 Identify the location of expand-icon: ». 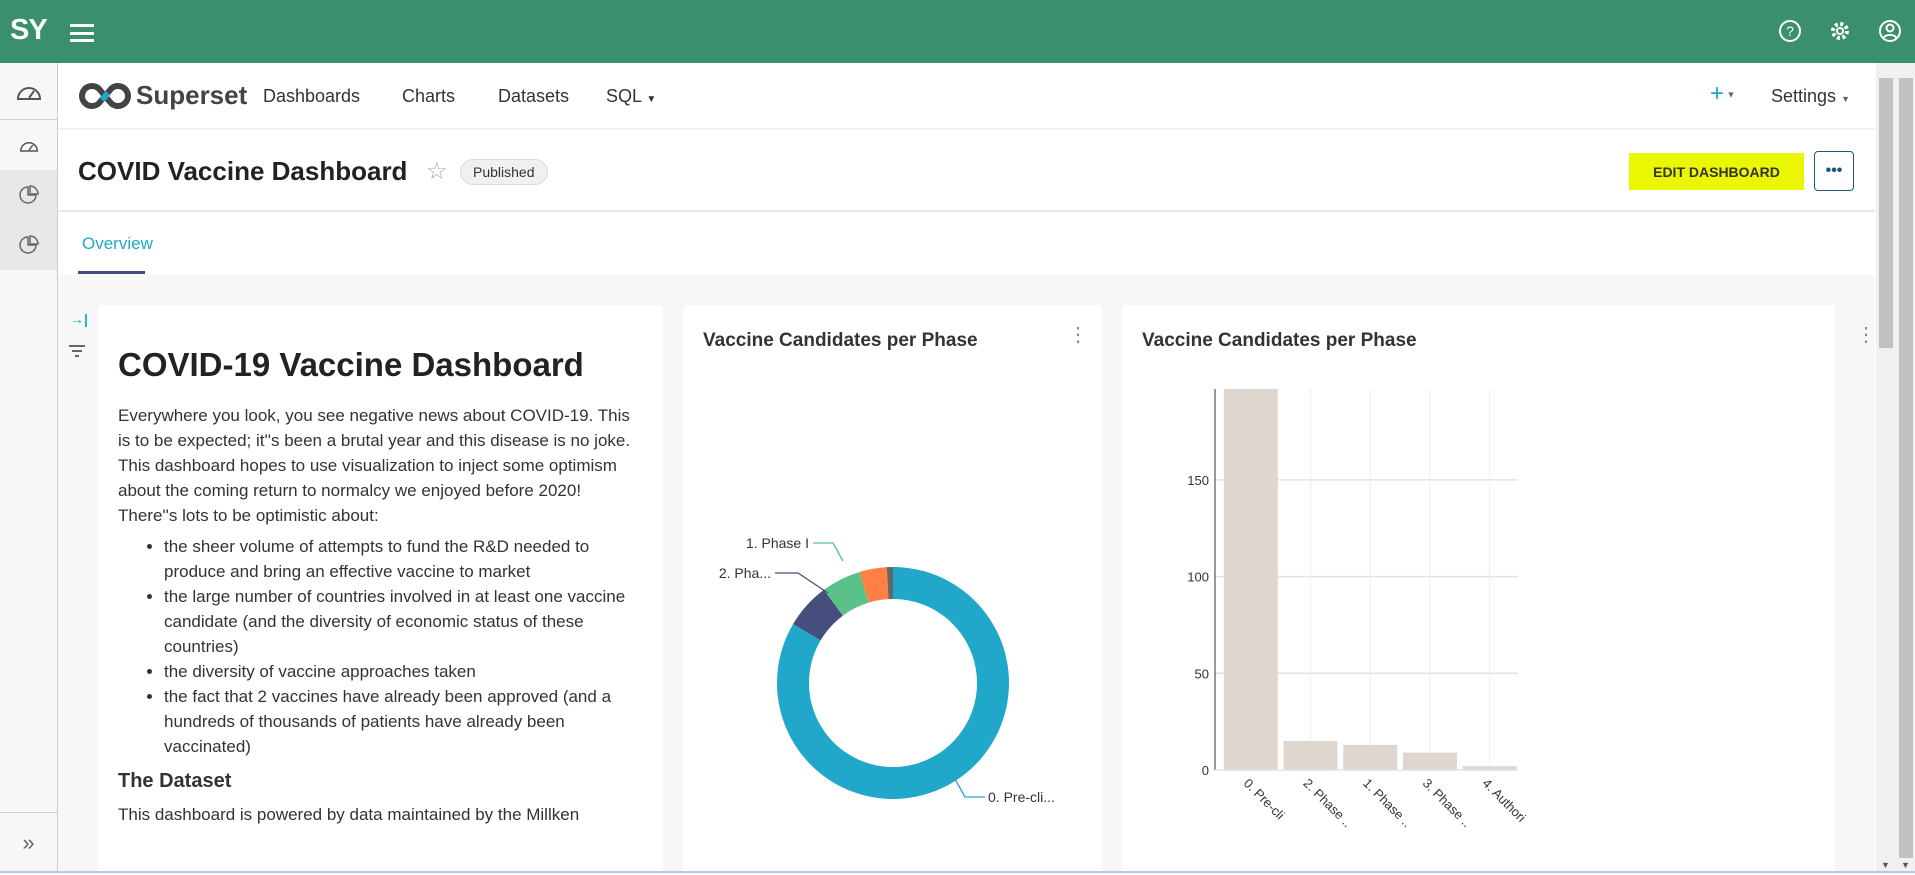
(28, 842).